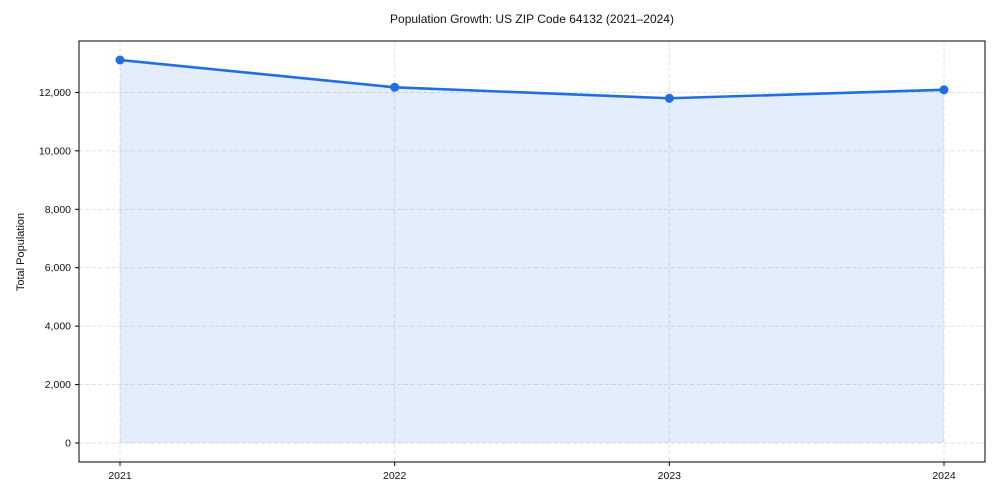 The image size is (1000, 500). I want to click on data-point-2021, so click(120, 60).